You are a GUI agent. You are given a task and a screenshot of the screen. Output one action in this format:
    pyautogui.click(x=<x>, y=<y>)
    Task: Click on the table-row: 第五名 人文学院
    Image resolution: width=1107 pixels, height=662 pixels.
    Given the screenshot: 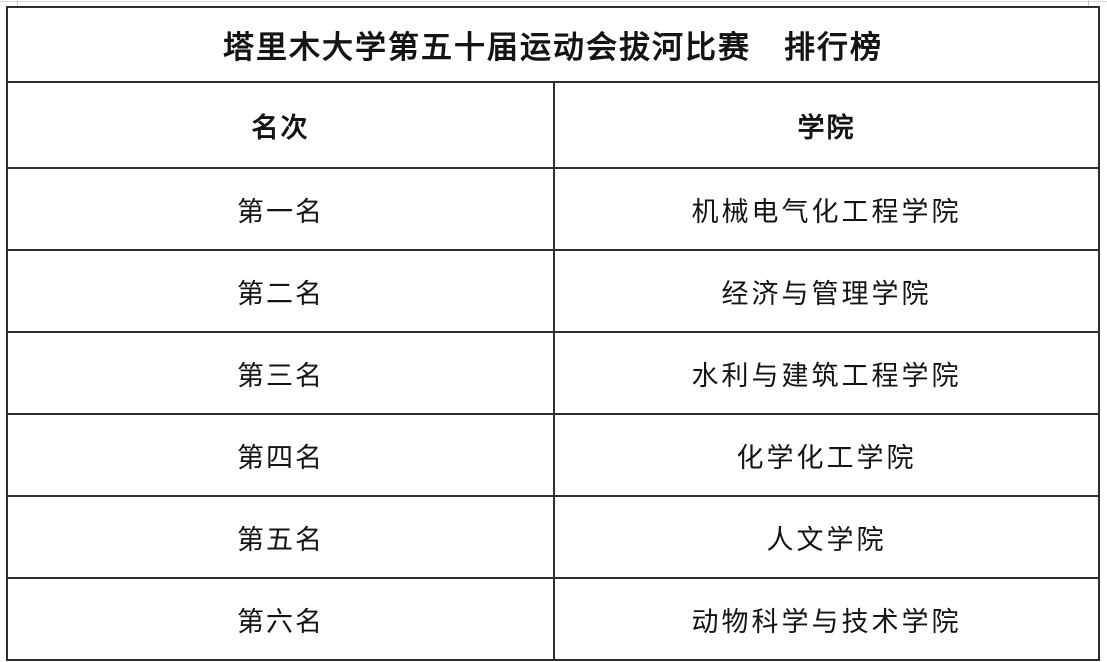 What is the action you would take?
    pyautogui.click(x=553, y=537)
    